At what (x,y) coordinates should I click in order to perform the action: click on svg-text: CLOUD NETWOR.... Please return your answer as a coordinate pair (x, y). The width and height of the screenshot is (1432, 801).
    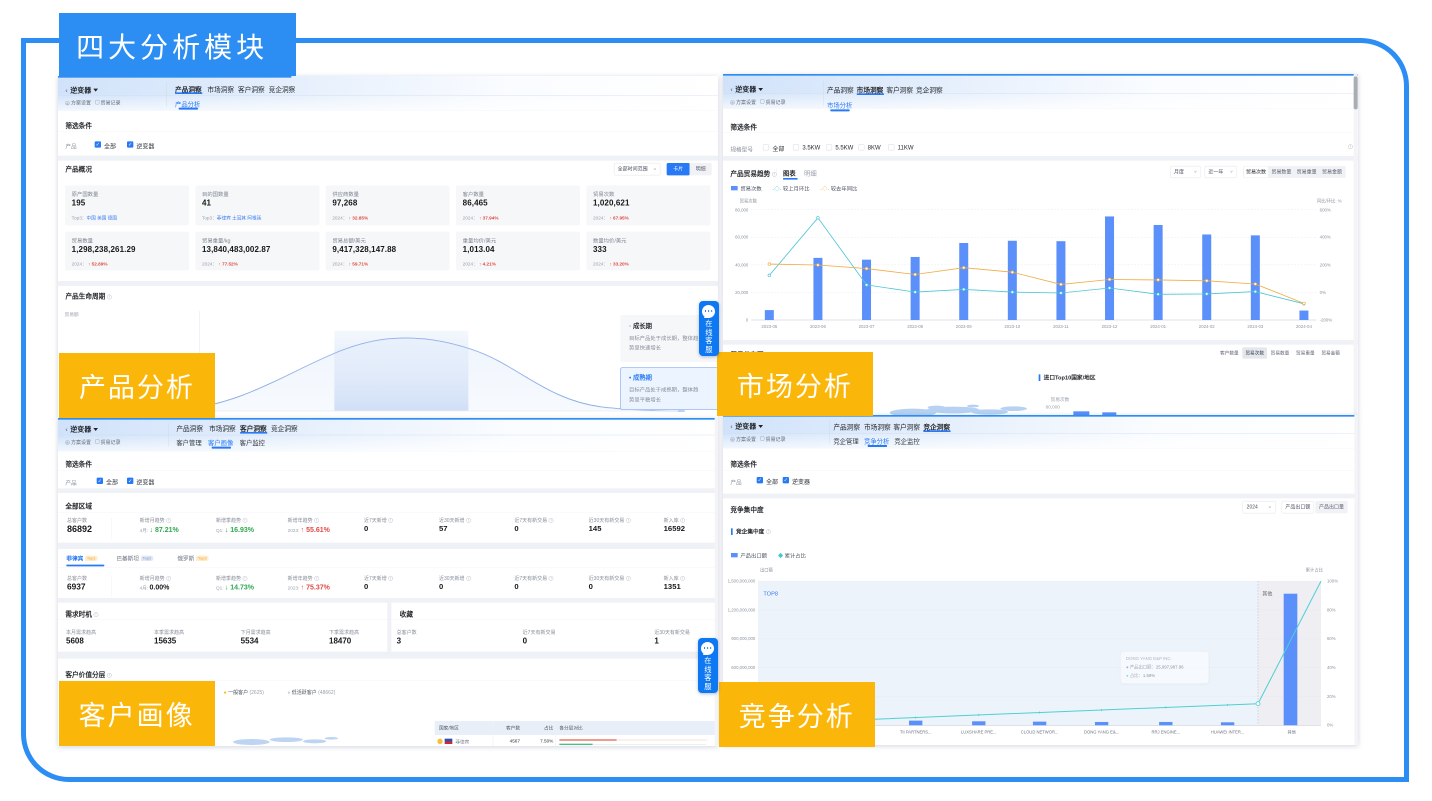
    Looking at the image, I should click on (1040, 731).